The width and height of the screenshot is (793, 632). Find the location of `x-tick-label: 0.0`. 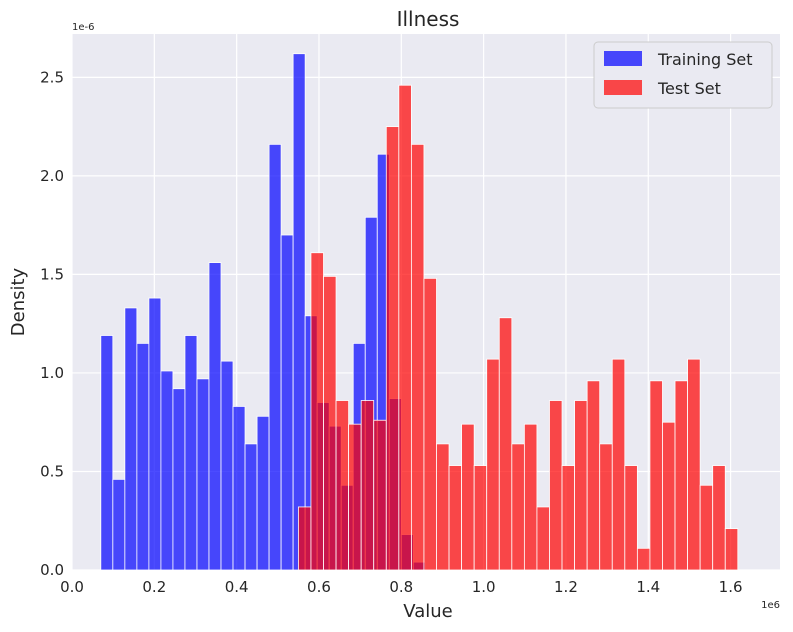

x-tick-label: 0.0 is located at coordinates (72, 587).